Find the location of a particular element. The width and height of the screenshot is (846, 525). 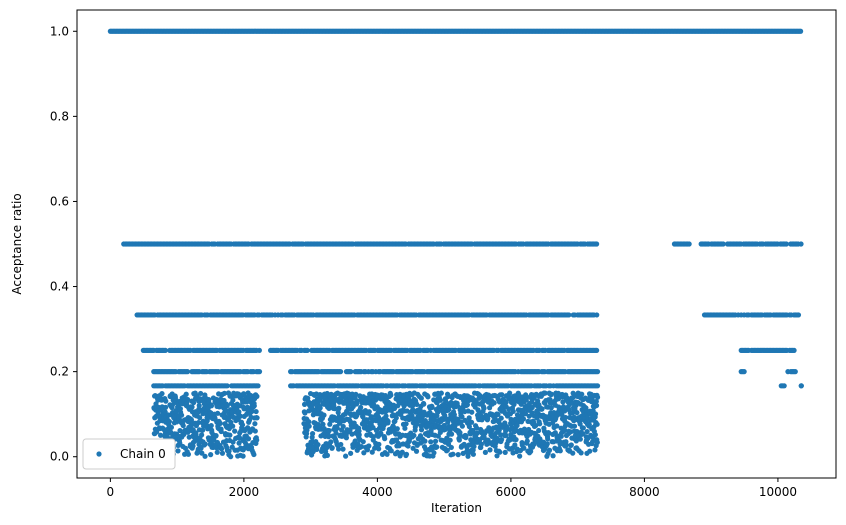

legend-marker is located at coordinates (99, 454).